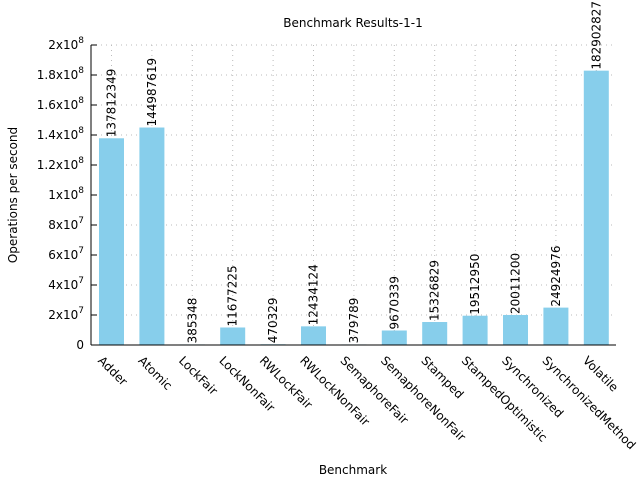  What do you see at coordinates (152, 236) in the screenshot?
I see `bar-Atomic` at bounding box center [152, 236].